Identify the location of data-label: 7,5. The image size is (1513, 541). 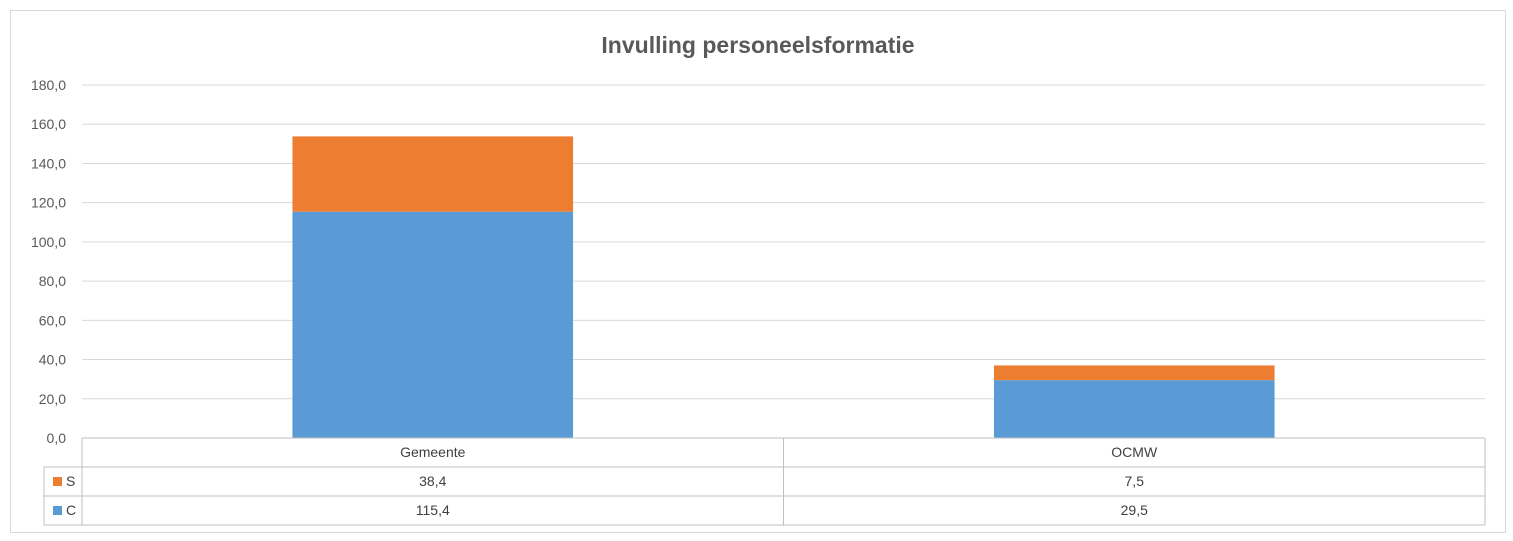
(1135, 481).